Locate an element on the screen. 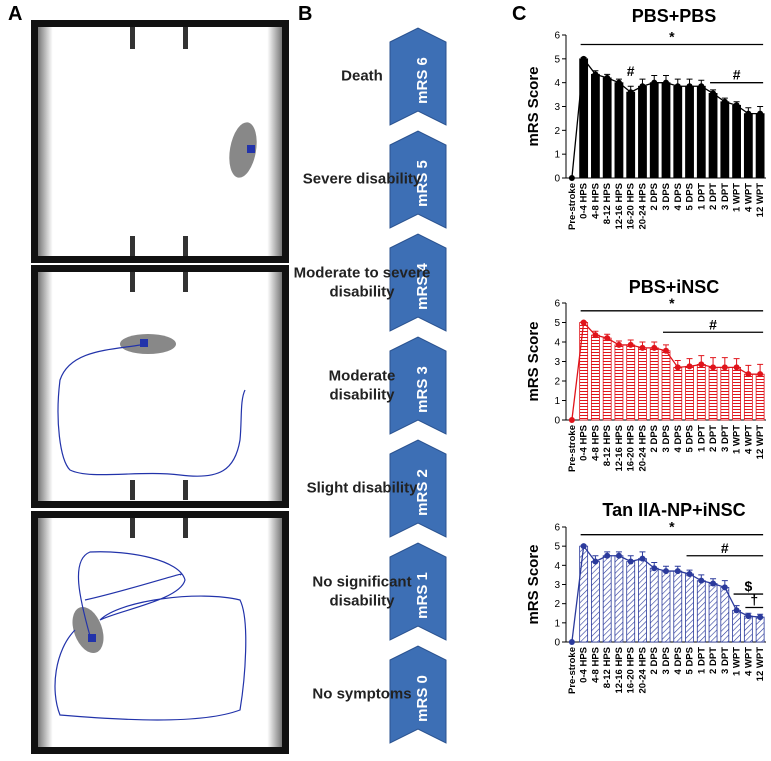 This screenshot has height=761, width=771. significance-mark: $ is located at coordinates (748, 586).